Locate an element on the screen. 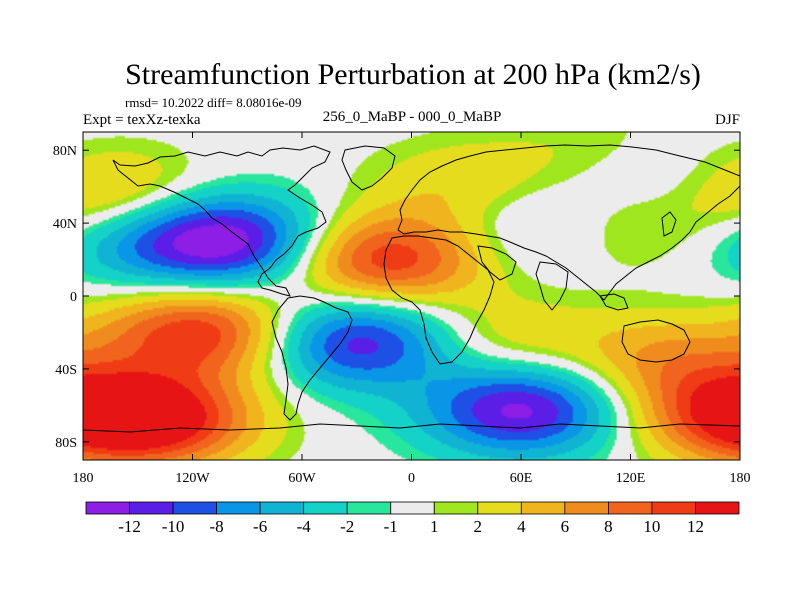 This screenshot has width=800, height=600. coast-south-america is located at coordinates (312, 358).